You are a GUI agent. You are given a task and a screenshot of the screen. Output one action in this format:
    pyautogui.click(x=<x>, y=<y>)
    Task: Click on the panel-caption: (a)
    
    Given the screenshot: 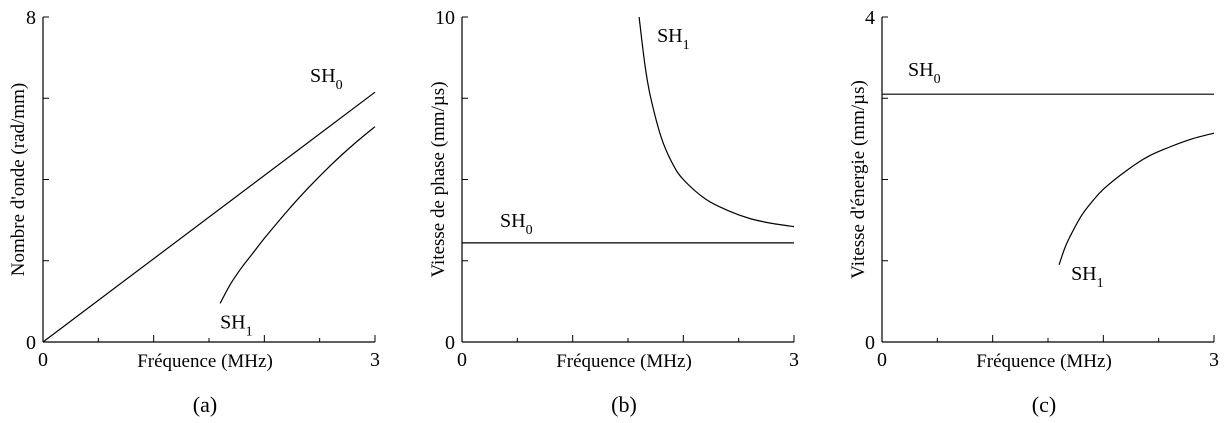 What is the action you would take?
    pyautogui.click(x=205, y=404)
    